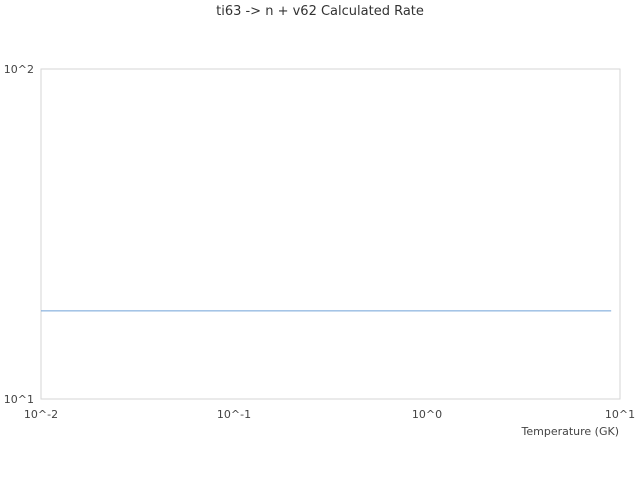 The height and width of the screenshot is (480, 640). What do you see at coordinates (41, 414) in the screenshot?
I see `x-tick-label-0: 10^-2` at bounding box center [41, 414].